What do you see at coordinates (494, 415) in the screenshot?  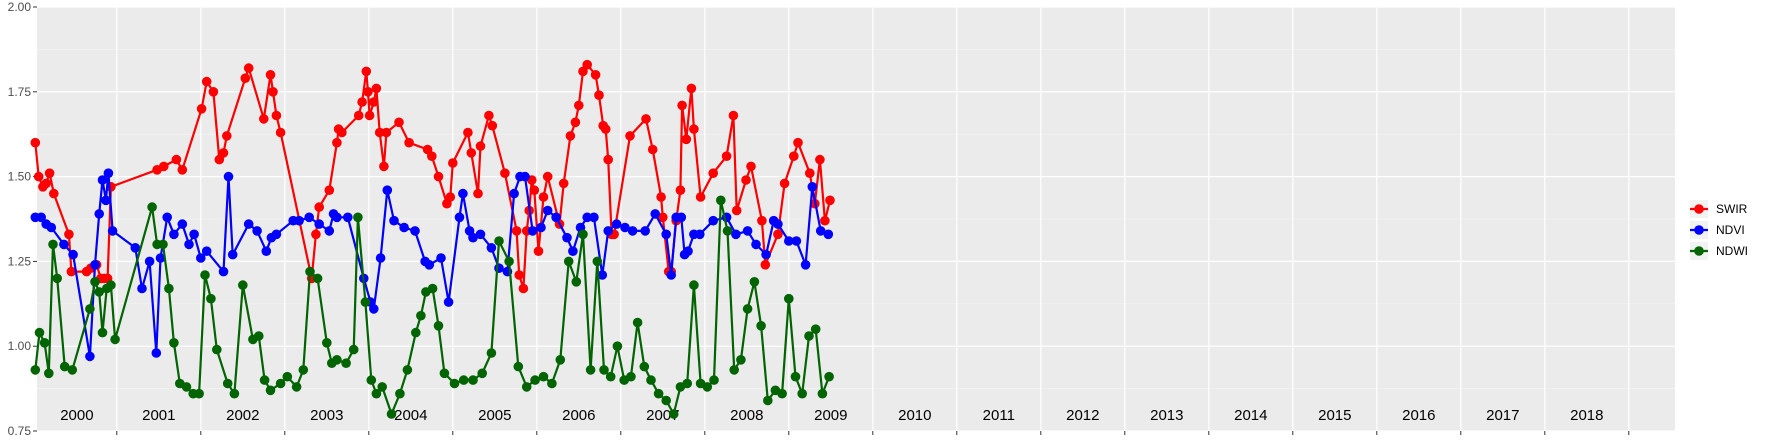 I see `year-label: 2005` at bounding box center [494, 415].